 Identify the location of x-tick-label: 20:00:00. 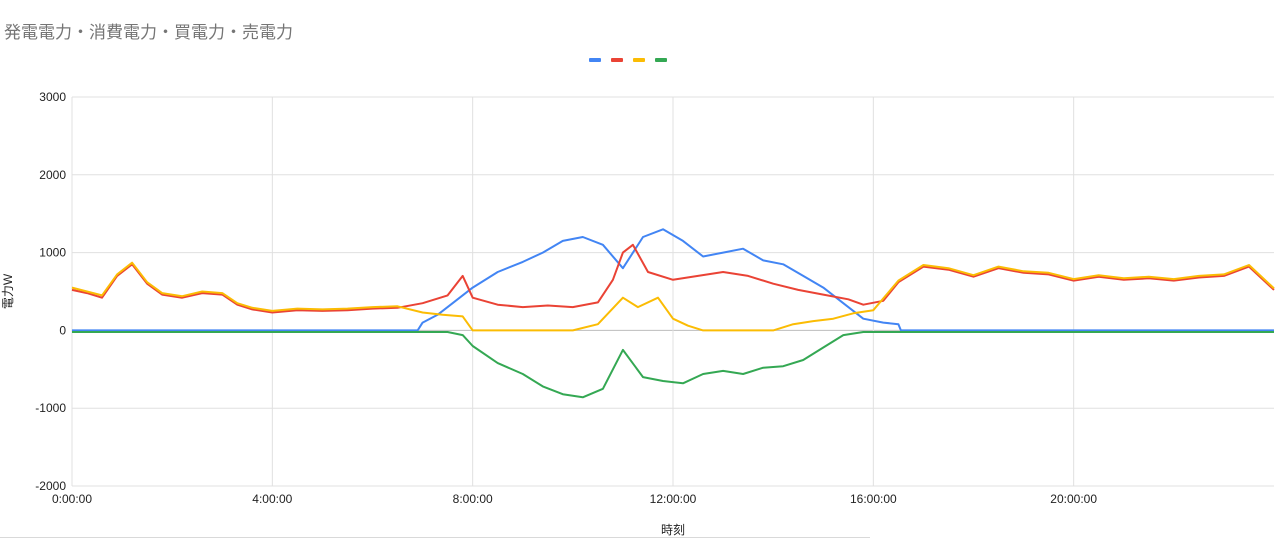
(1073, 499).